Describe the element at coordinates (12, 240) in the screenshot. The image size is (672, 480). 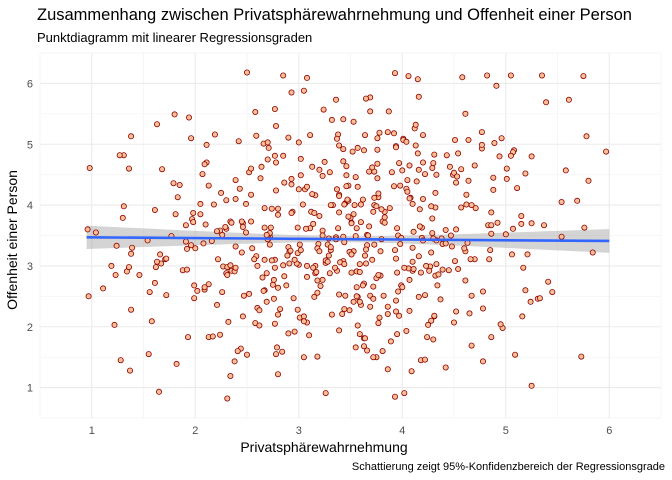
I see `y-axis-title: Offenheit einer Person` at that location.